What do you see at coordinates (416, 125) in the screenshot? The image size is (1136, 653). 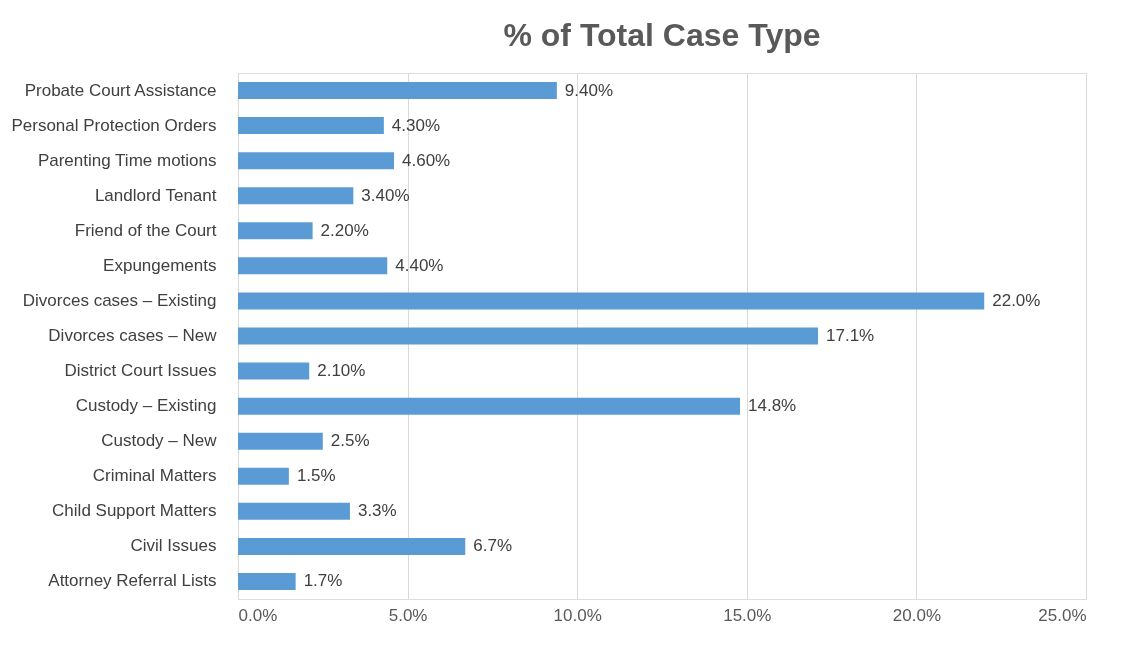 I see `data-label: 4.30%` at bounding box center [416, 125].